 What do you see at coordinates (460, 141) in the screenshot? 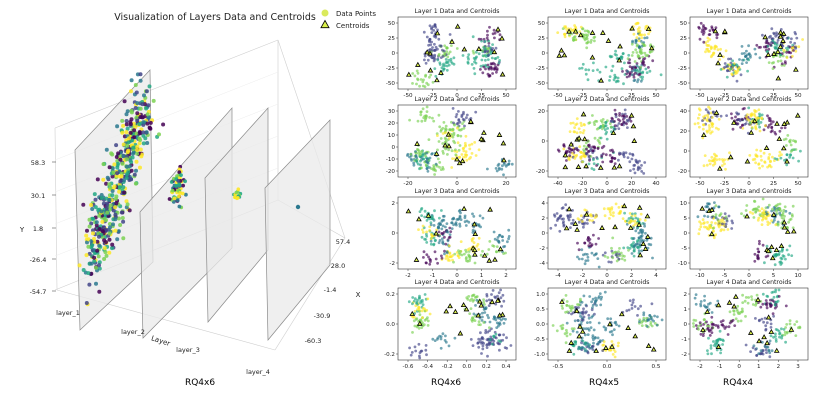
I see `panel-points` at bounding box center [460, 141].